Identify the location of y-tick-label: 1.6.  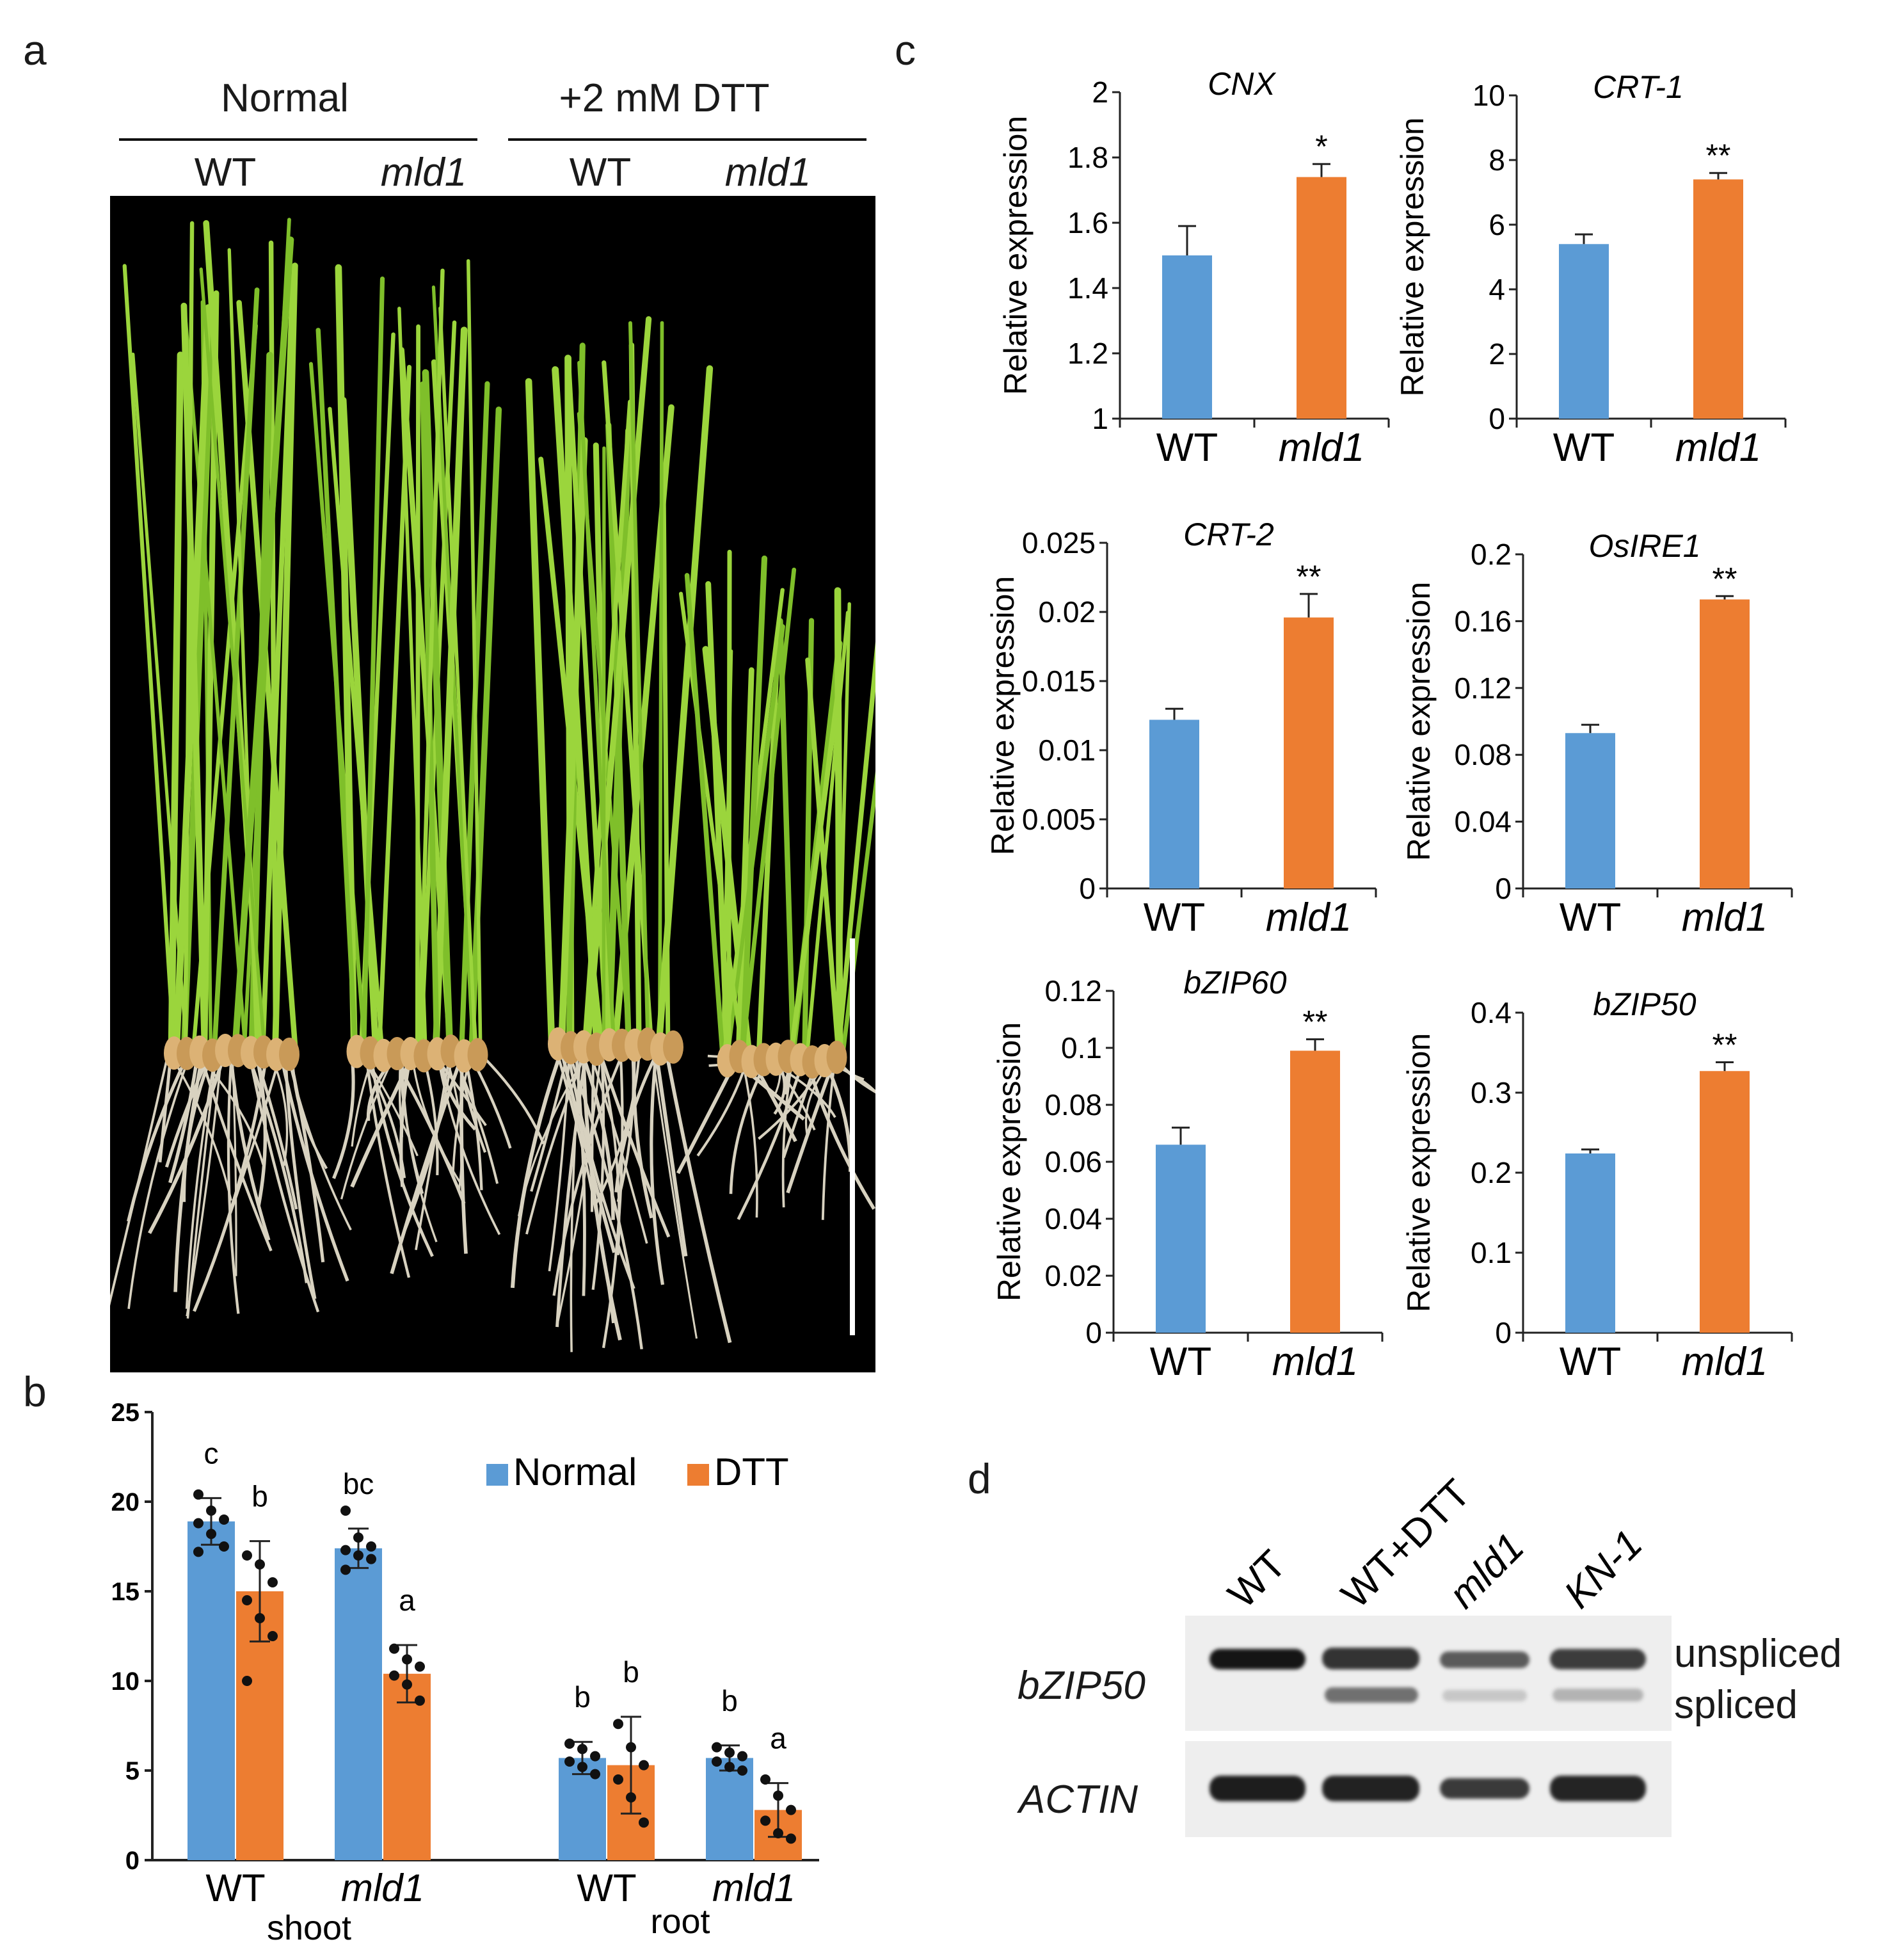
(1087, 222).